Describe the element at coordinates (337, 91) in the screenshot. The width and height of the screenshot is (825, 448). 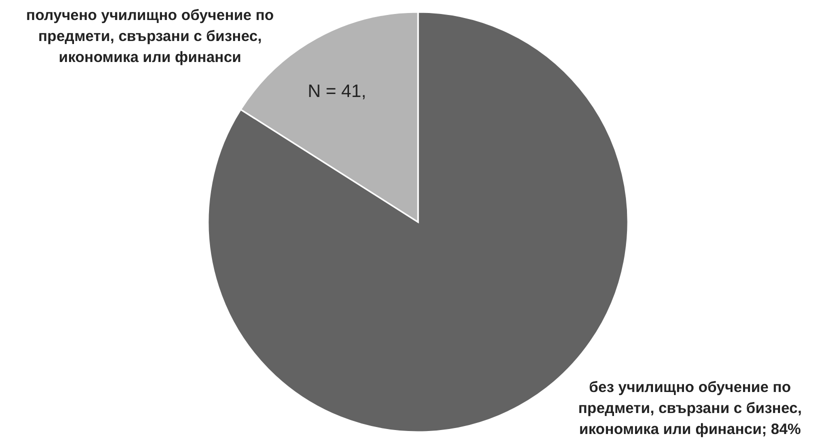
I see `text: N = 41,` at that location.